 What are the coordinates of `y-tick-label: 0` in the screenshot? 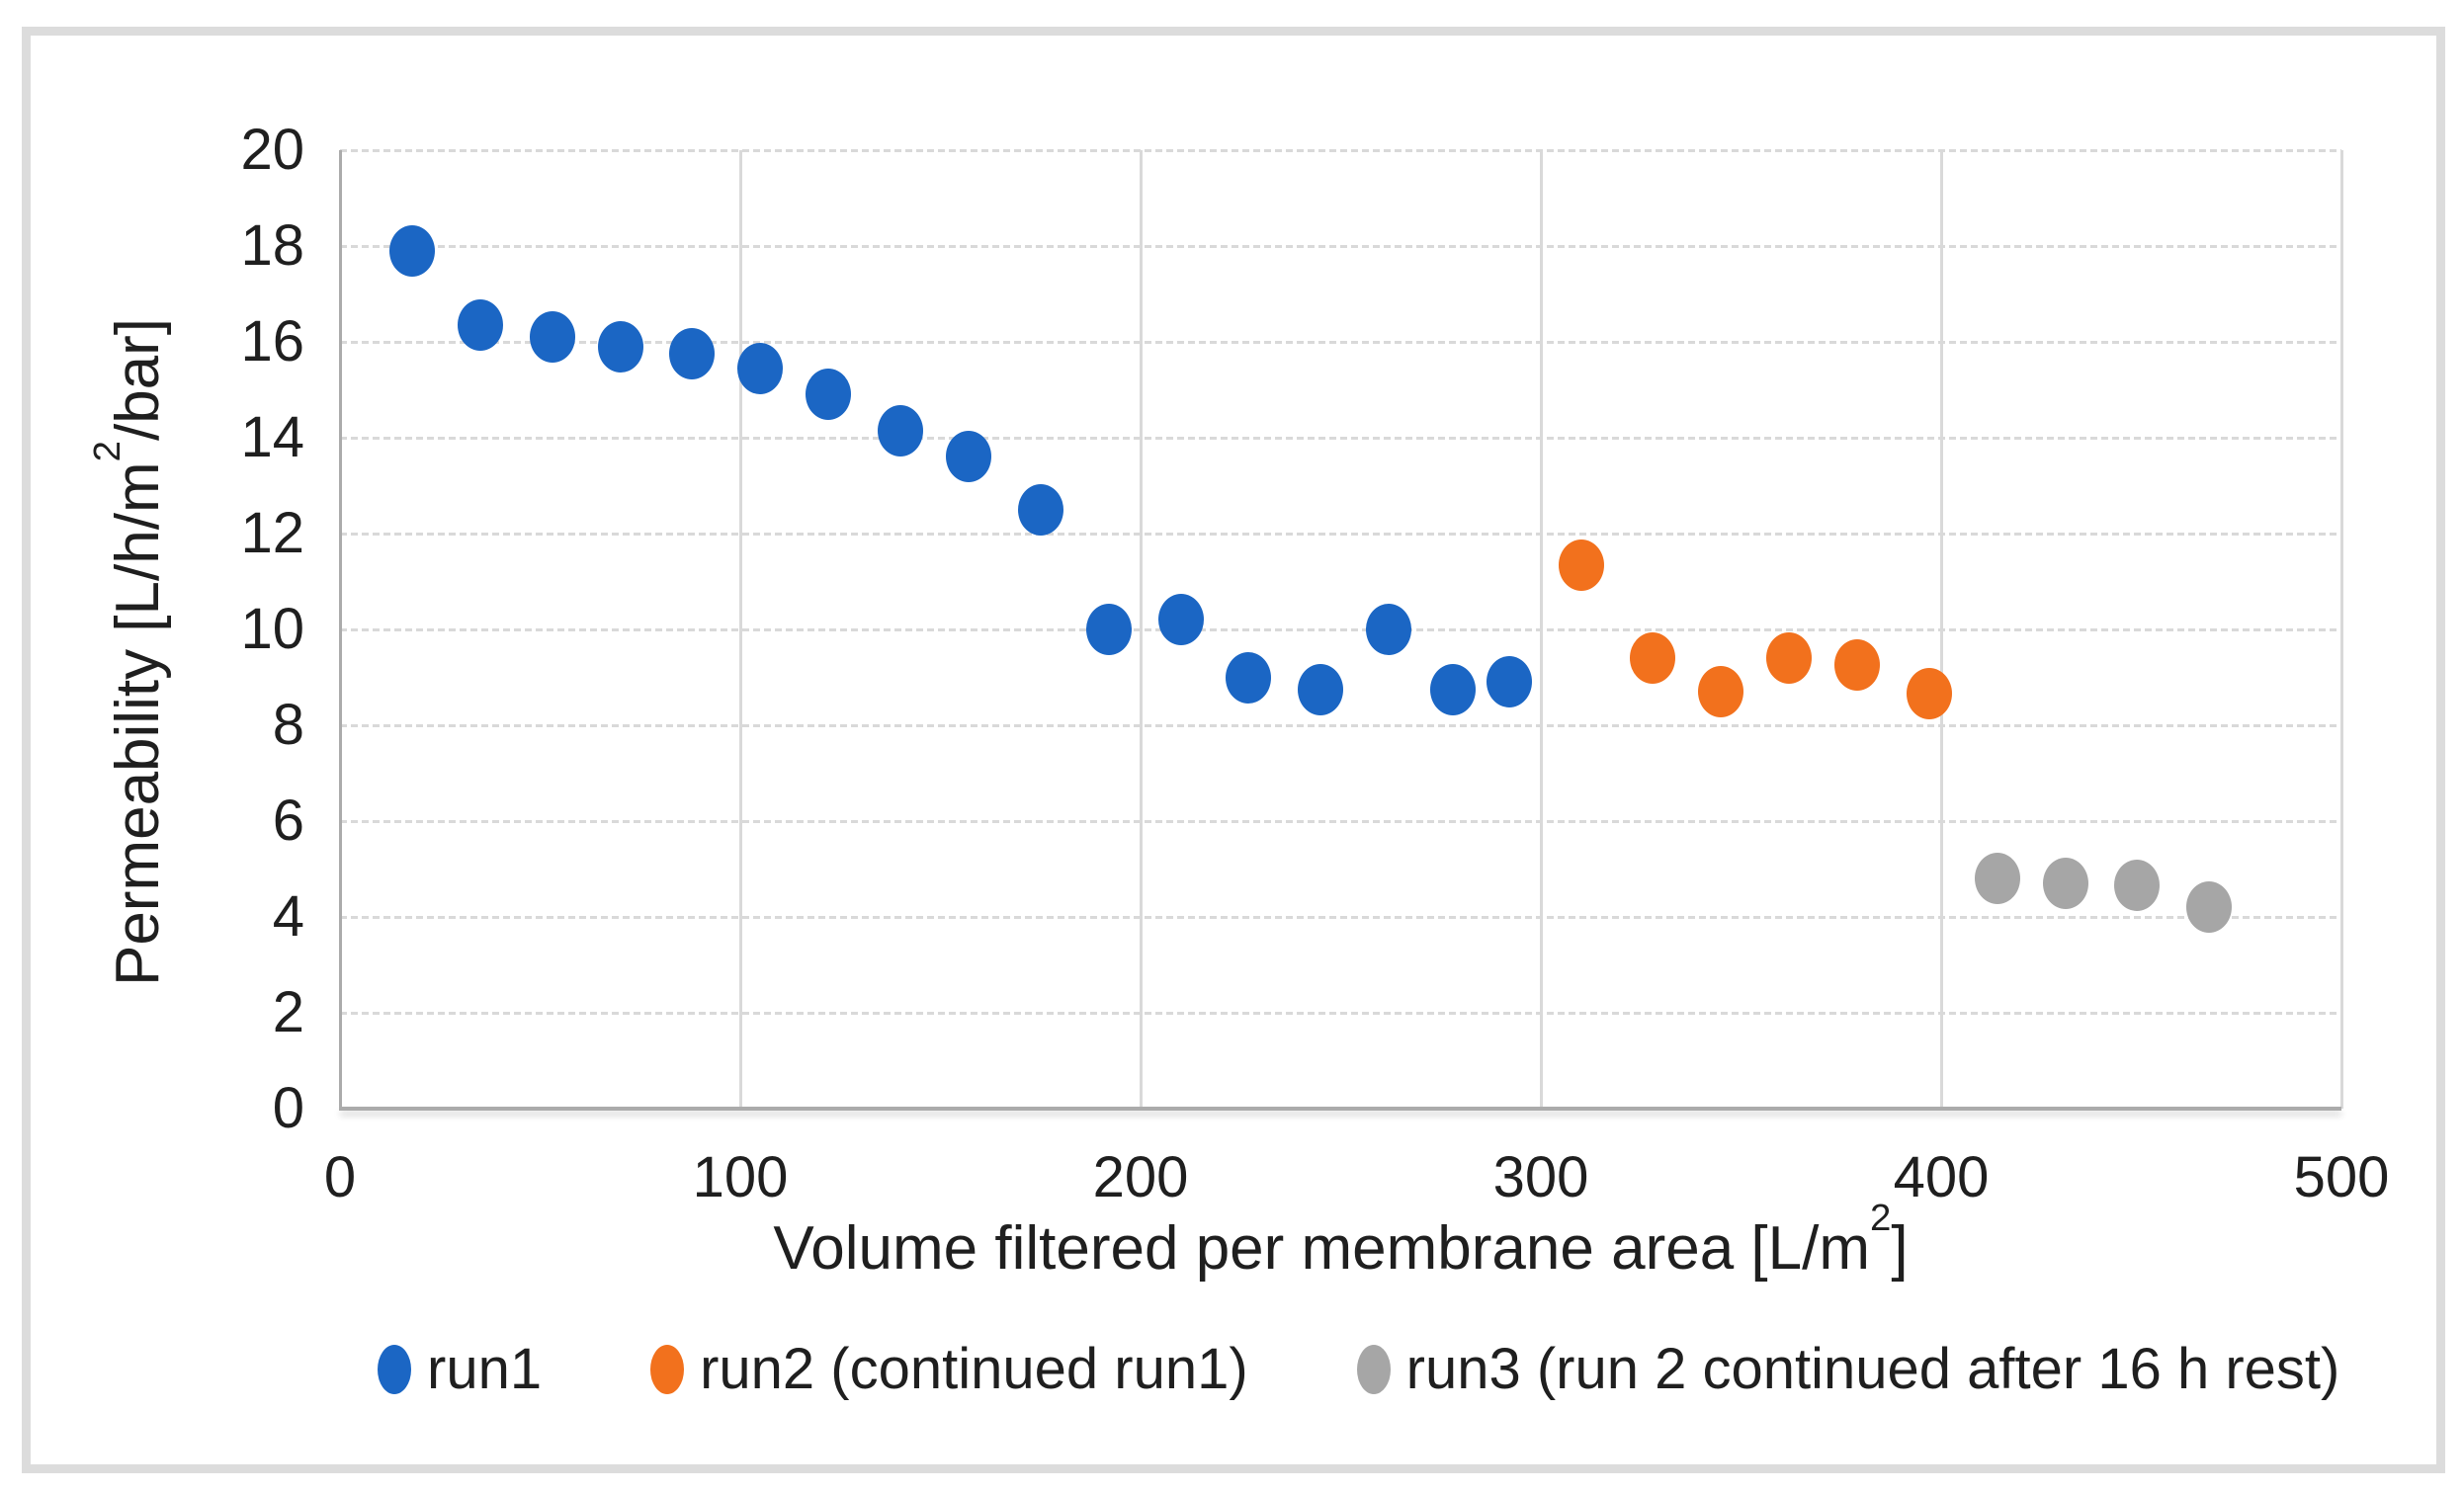 It's located at (288, 1108).